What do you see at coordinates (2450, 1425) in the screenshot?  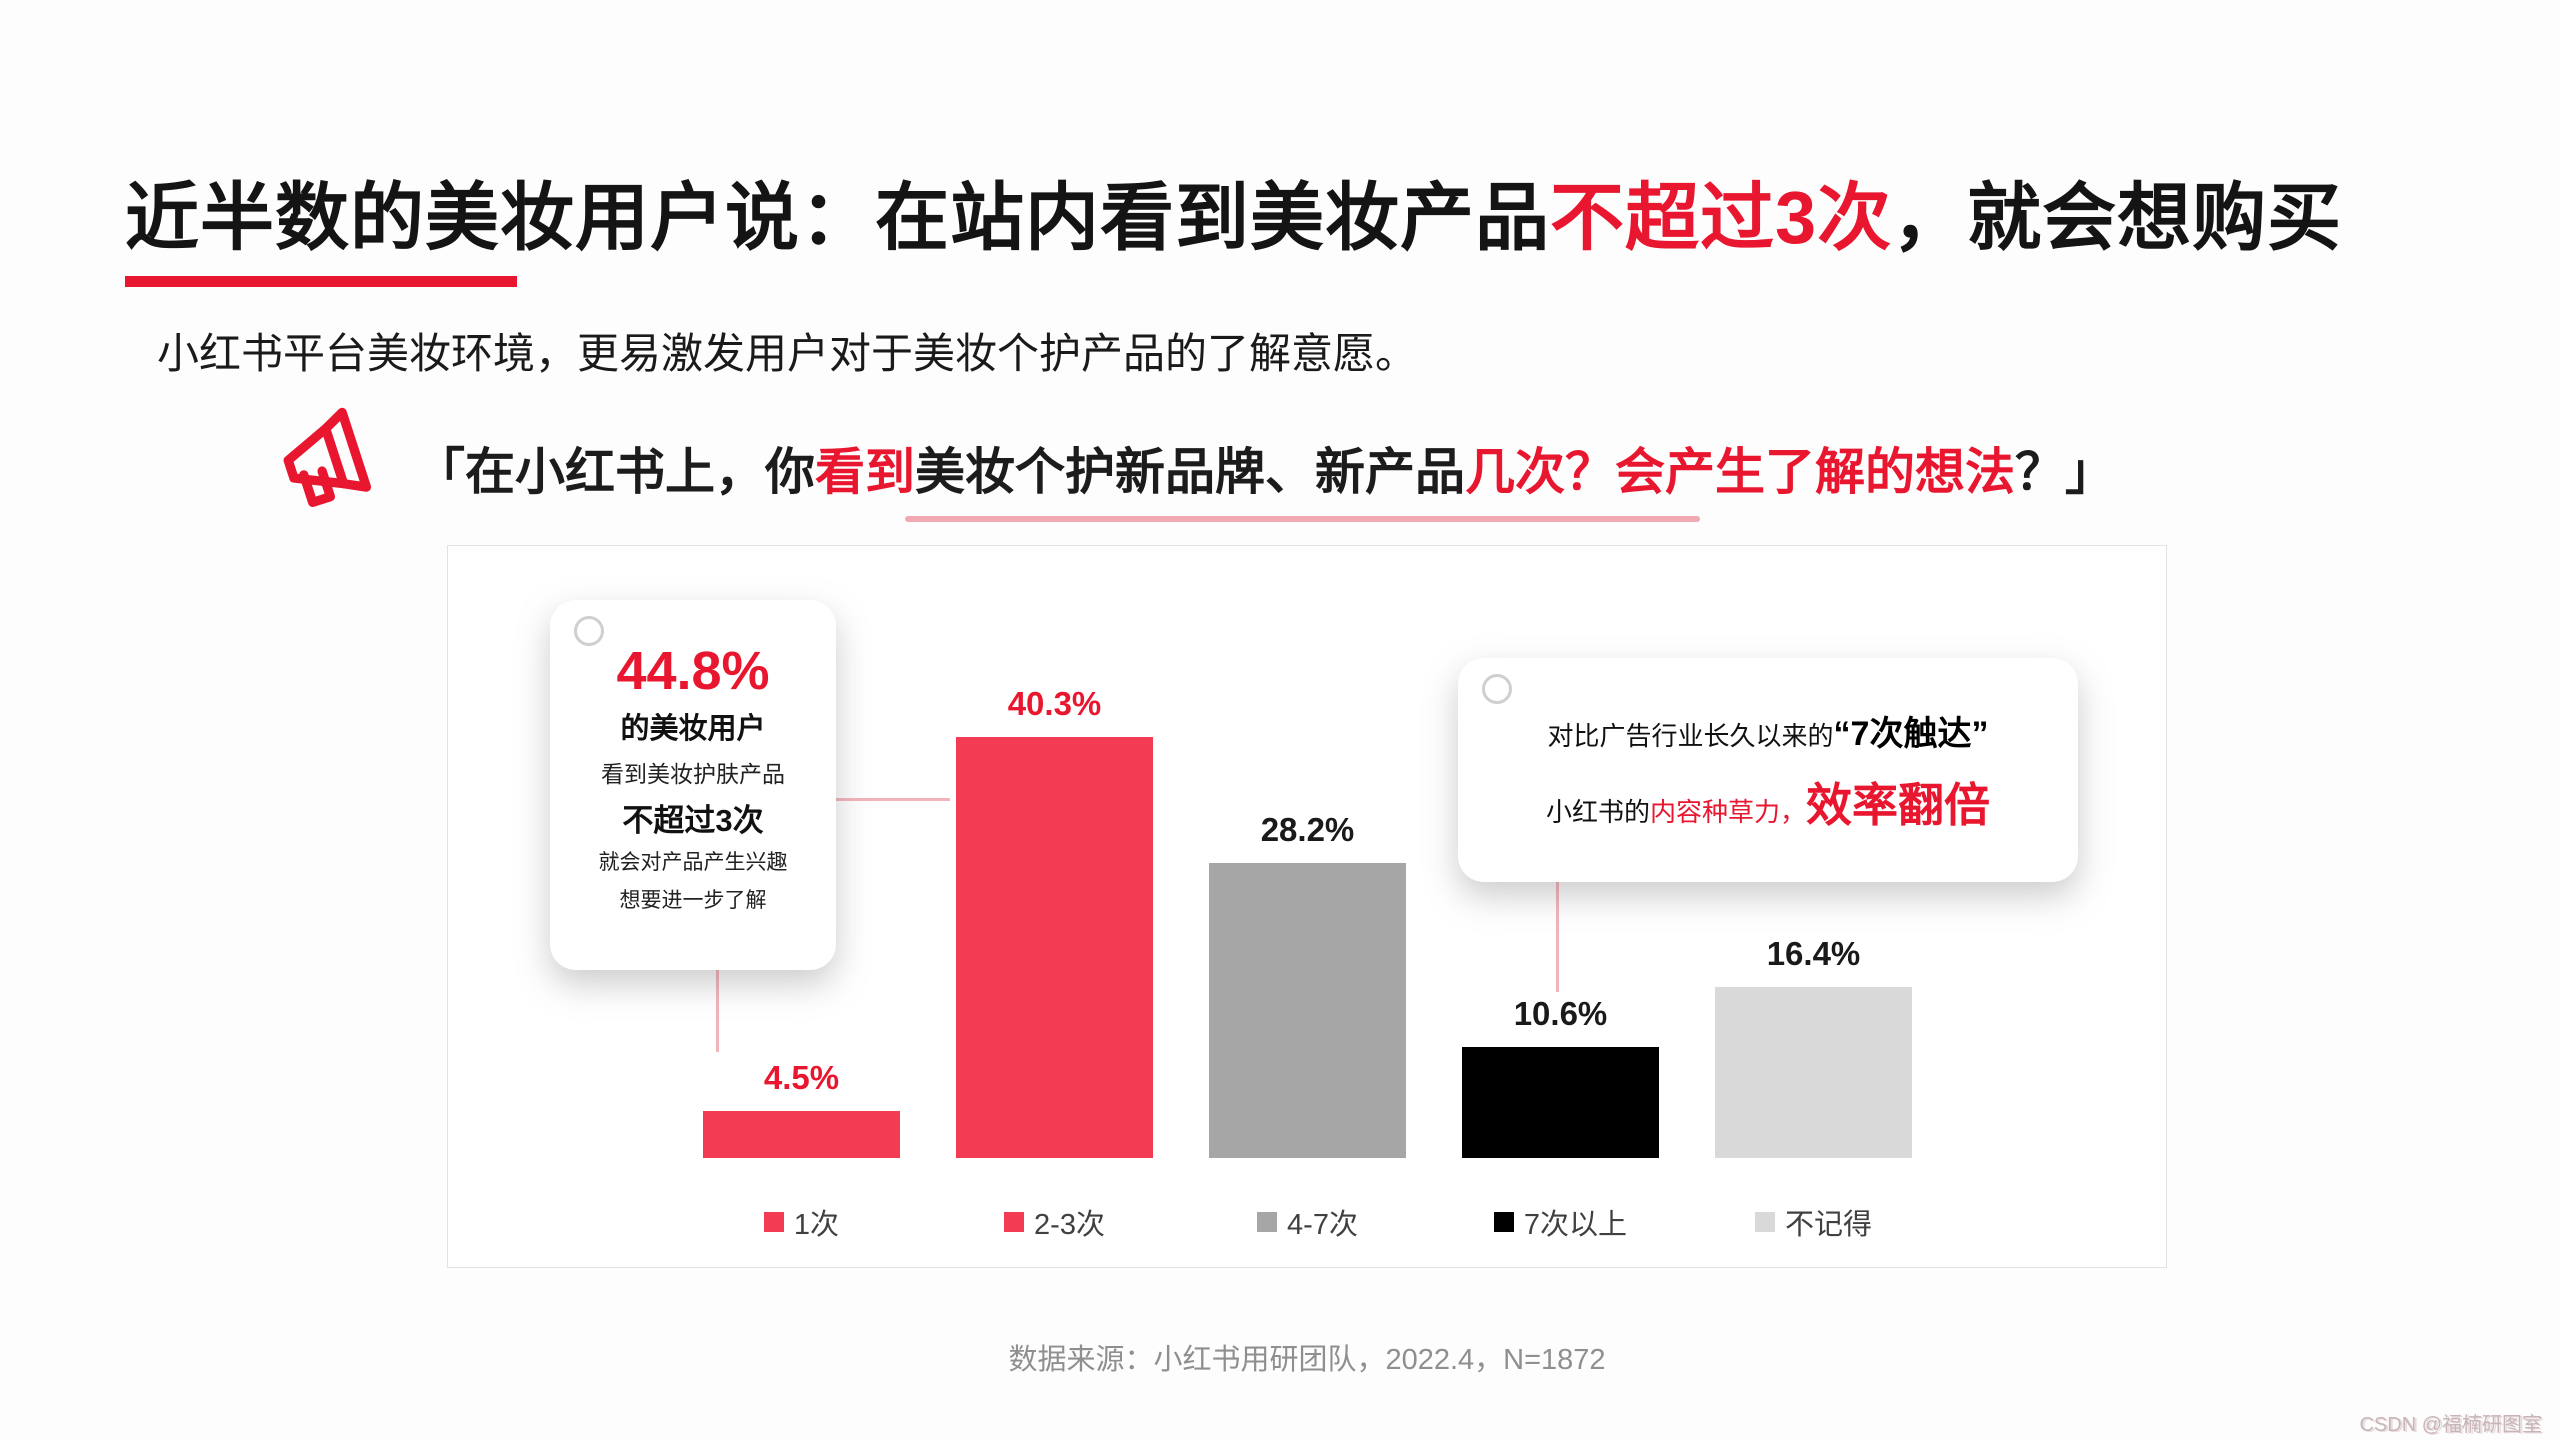 I see `watermark: CSDN @福楠研图室` at bounding box center [2450, 1425].